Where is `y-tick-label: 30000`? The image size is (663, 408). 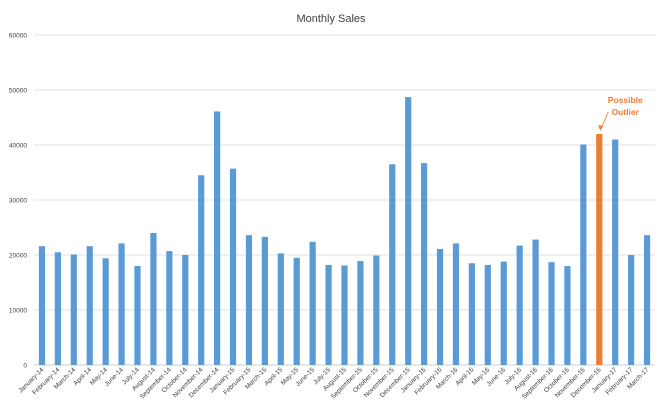 y-tick-label: 30000 is located at coordinates (18, 200).